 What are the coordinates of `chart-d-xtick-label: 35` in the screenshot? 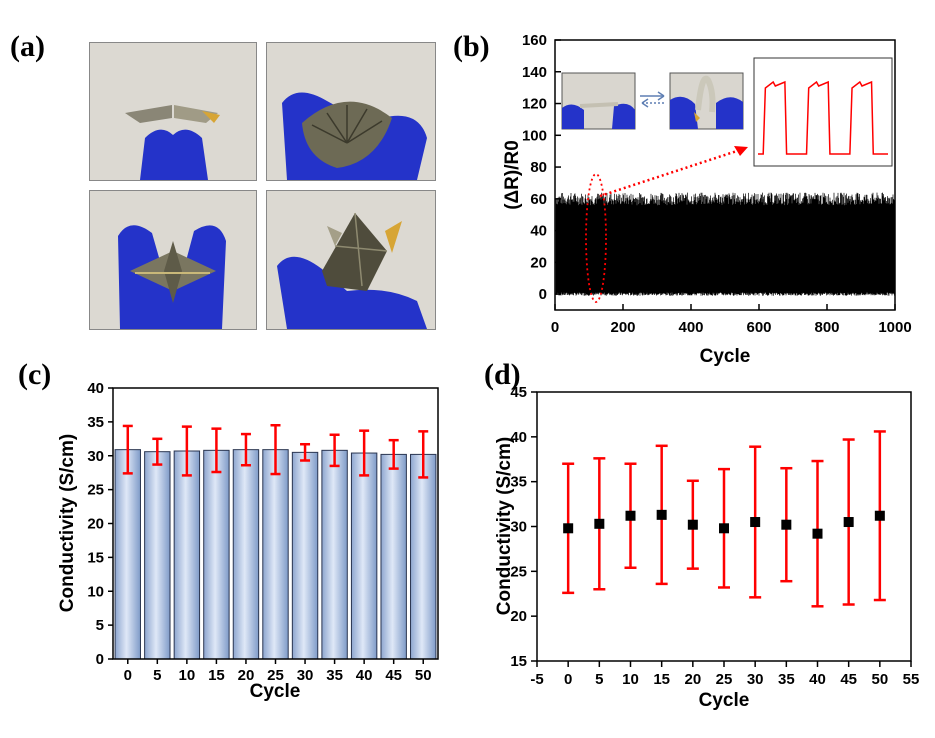 It's located at (786, 679).